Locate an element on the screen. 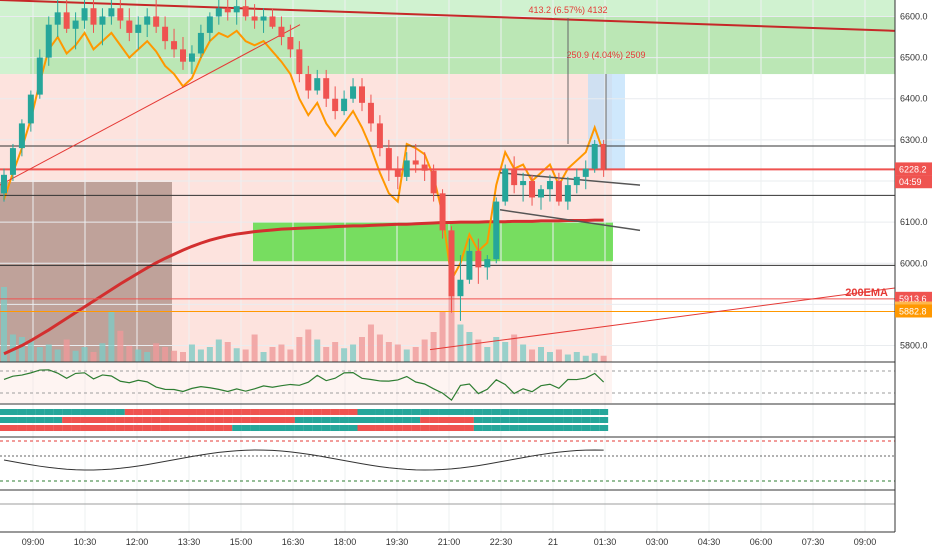  price-tick-label: 6100.0 is located at coordinates (914, 222).